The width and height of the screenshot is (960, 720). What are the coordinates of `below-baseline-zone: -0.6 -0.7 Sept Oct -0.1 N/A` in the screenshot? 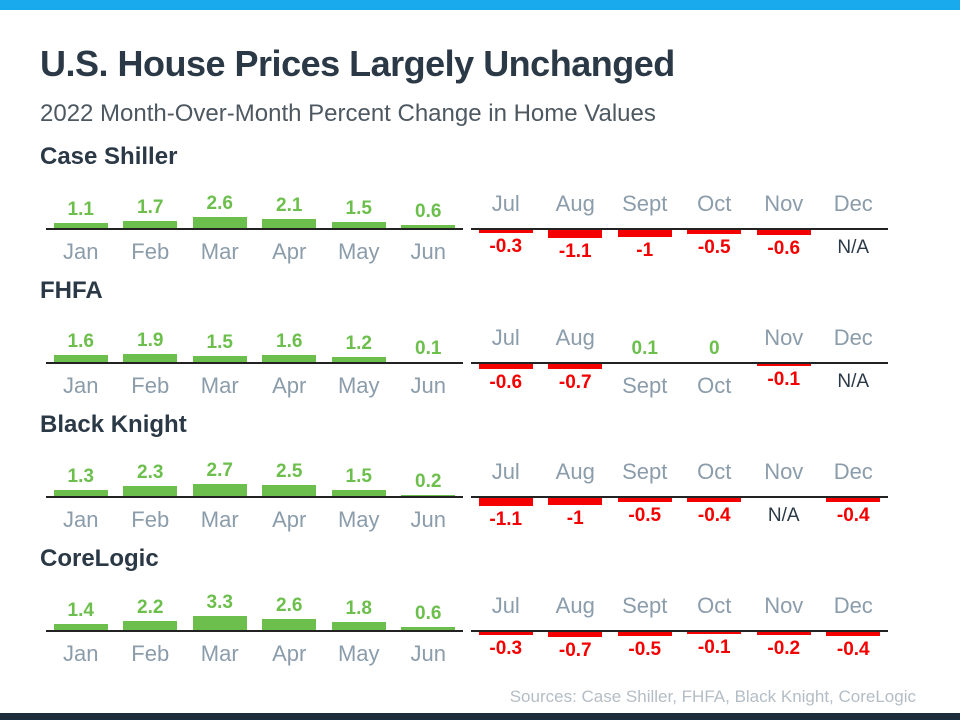 It's located at (679, 388).